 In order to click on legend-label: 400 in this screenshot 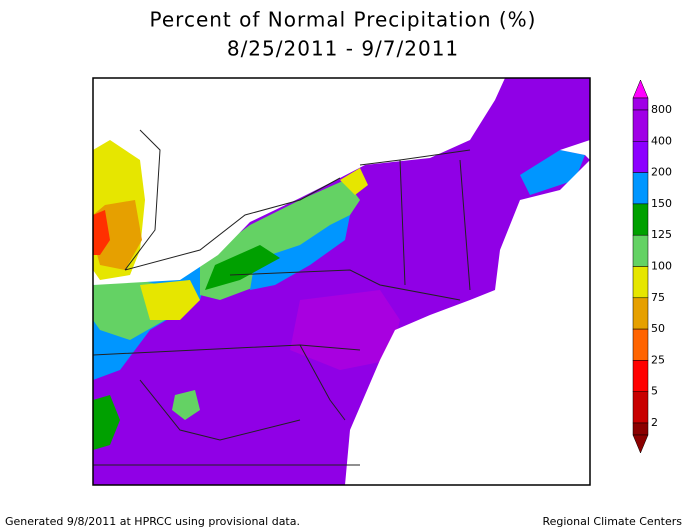, I will do `click(661, 140)`.